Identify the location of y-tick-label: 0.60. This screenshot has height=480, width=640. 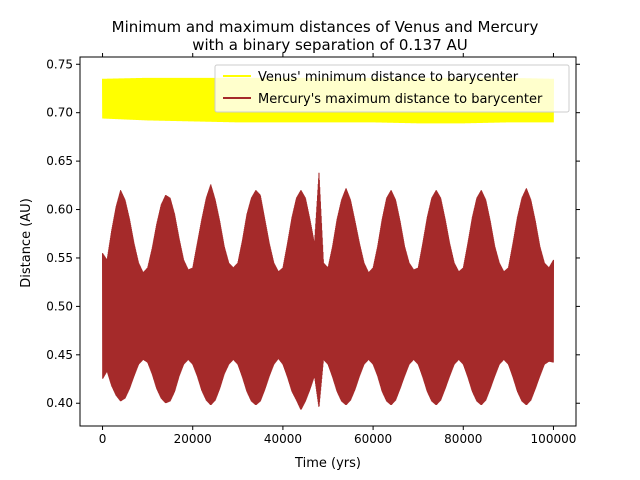
(59, 210).